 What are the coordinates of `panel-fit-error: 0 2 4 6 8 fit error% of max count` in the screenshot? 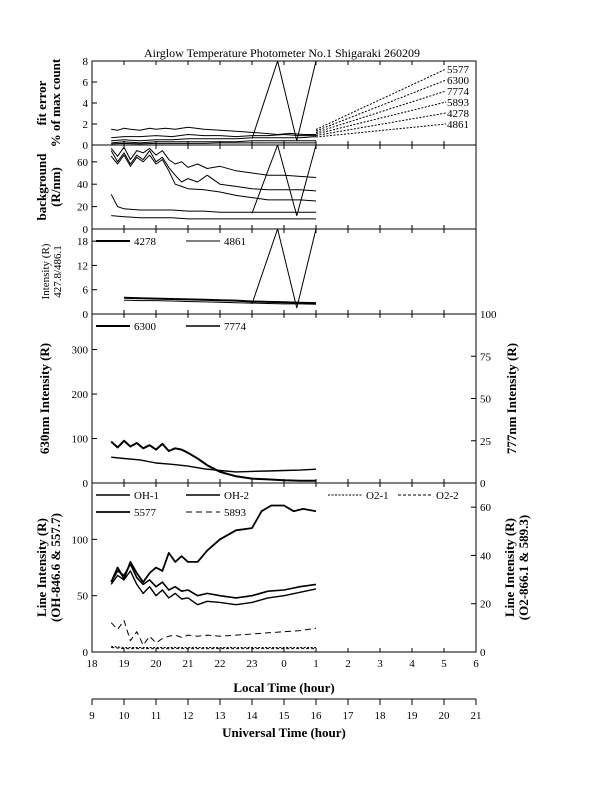 It's located at (255, 104).